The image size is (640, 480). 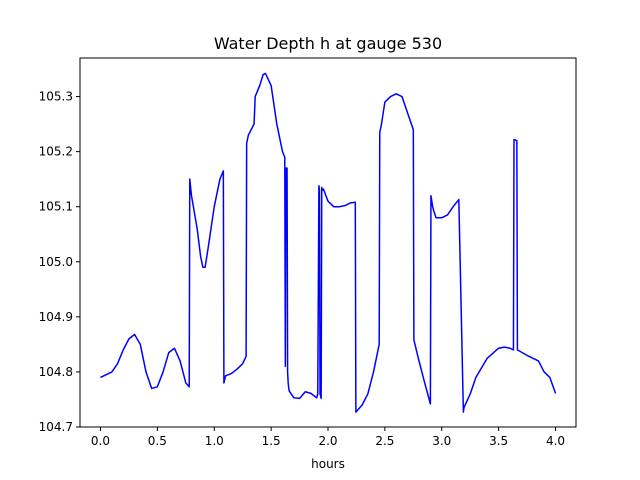 What do you see at coordinates (56, 152) in the screenshot?
I see `y-tick-label: 105.2` at bounding box center [56, 152].